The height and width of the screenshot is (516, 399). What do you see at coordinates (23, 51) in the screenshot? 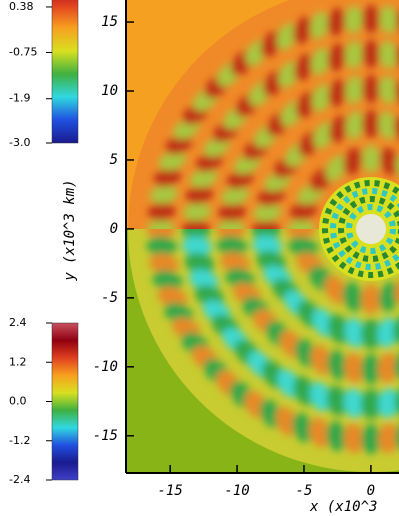
I see `colorbar-tick-label: -0.75` at bounding box center [23, 51].